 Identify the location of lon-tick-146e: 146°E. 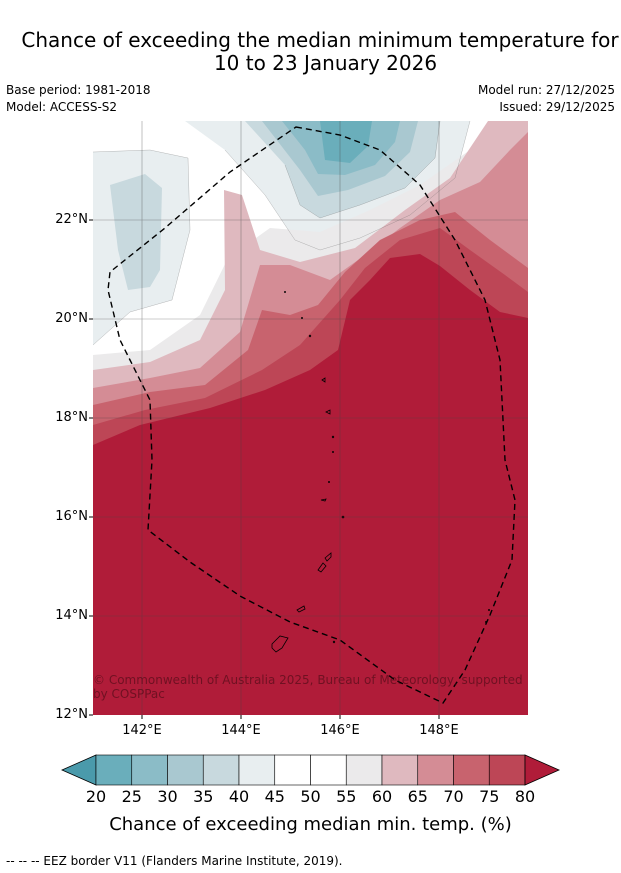
(340, 730).